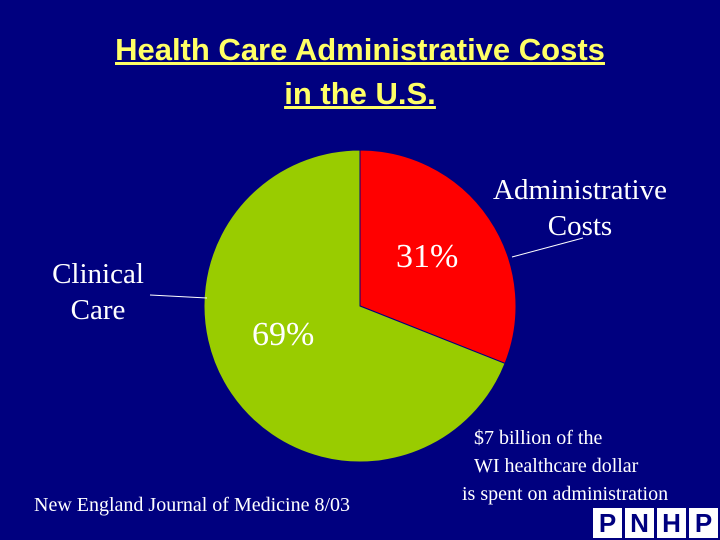 Image resolution: width=720 pixels, height=540 pixels. I want to click on admin-costs-label: Administrative Costs, so click(580, 208).